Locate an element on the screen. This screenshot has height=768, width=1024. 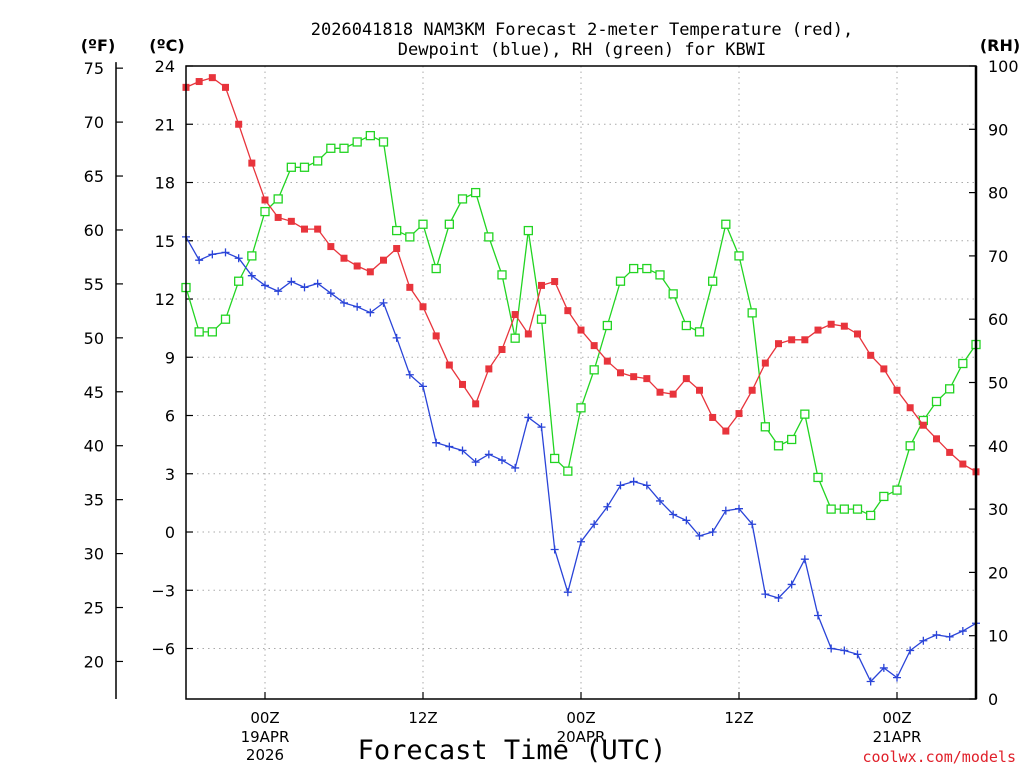
celsius-axis: 24 21 18 15 12 9 6 3 0 −3 −6 is located at coordinates (172, 358).